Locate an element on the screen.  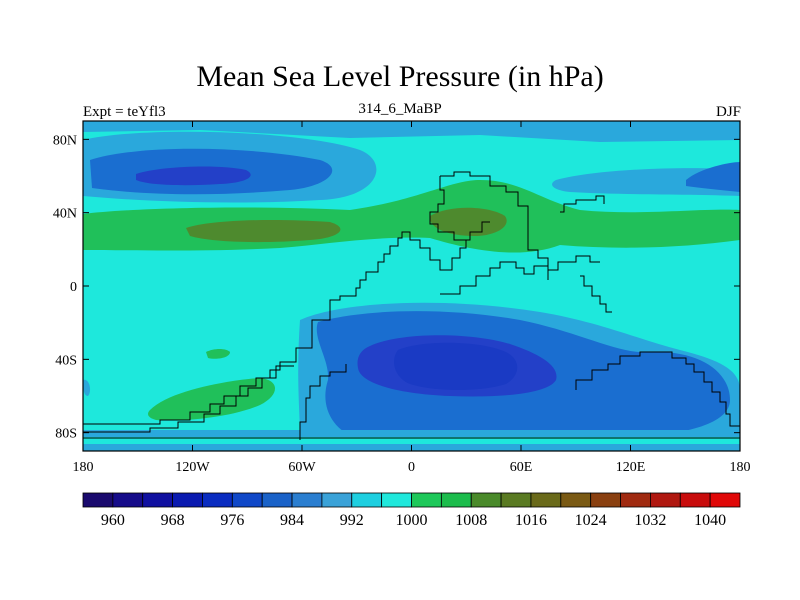
coastline-south-america-east is located at coordinates (323, 402).